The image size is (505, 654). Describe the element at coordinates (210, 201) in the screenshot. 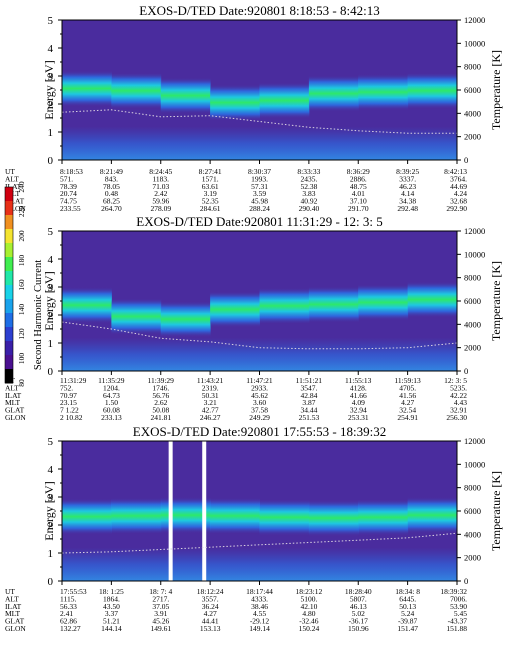

I see `table-cell: 52.35` at that location.